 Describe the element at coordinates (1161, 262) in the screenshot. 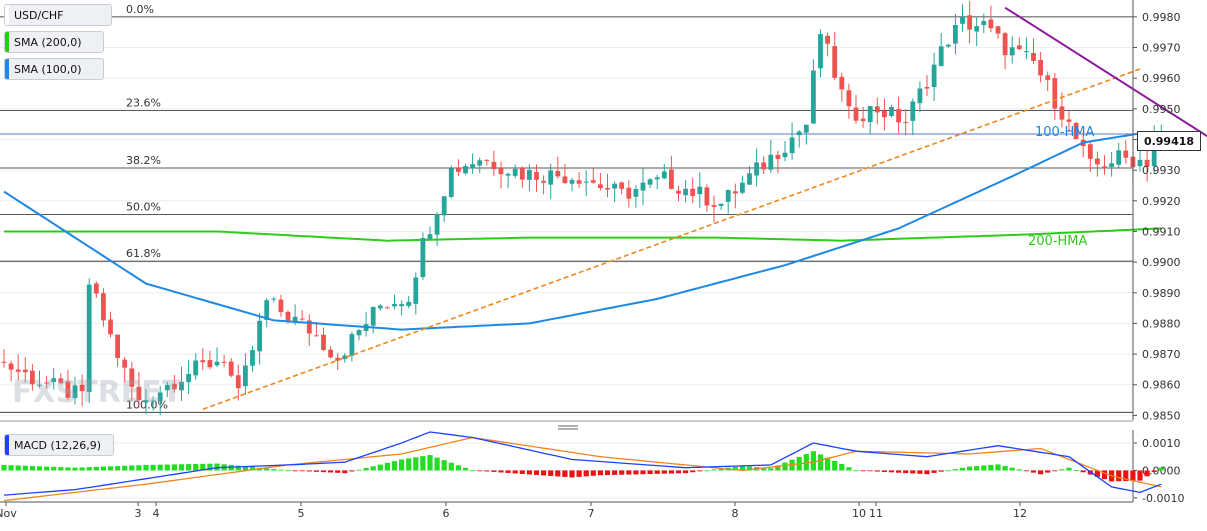

I see `y-tick-label: 0.9900` at that location.